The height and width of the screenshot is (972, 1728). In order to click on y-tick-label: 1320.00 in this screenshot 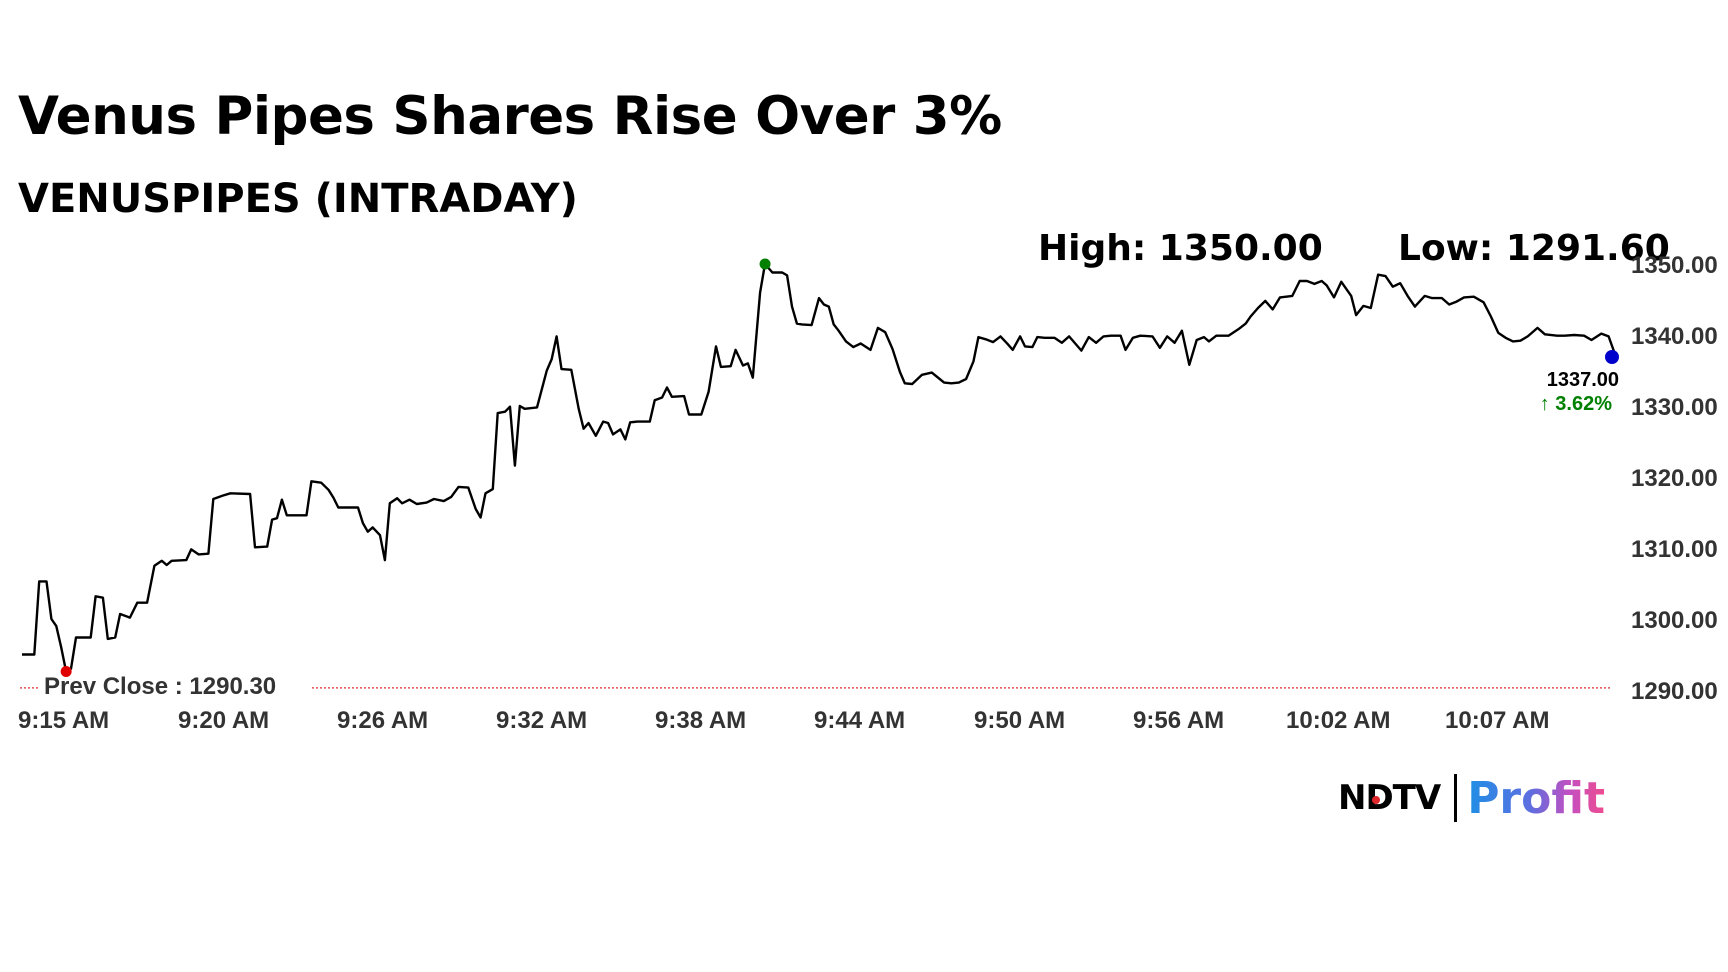, I will do `click(1674, 478)`.